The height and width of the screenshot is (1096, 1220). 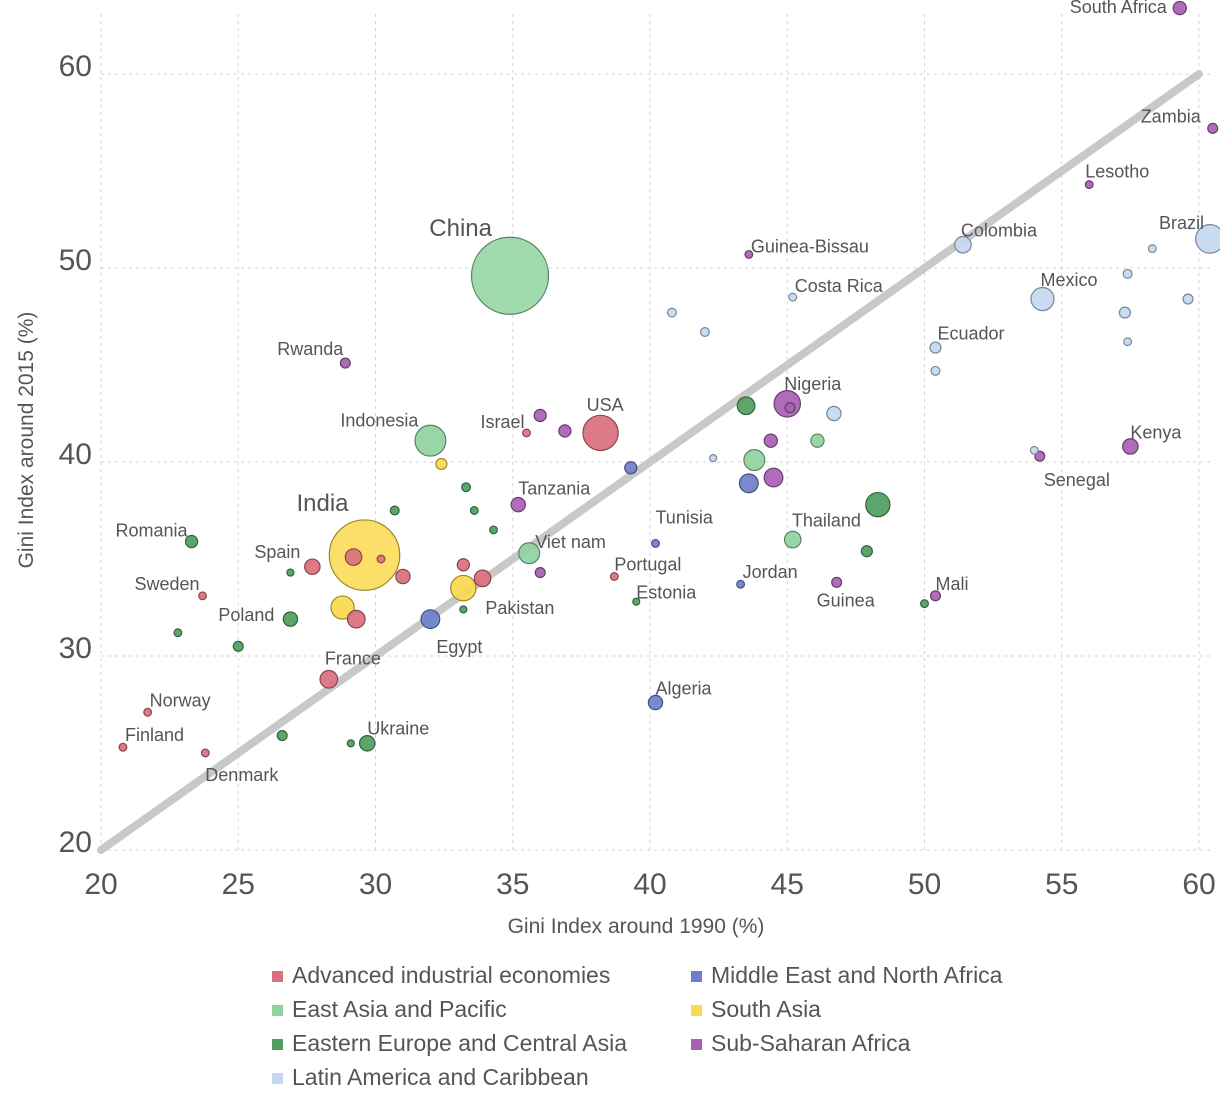 I want to click on bubble-ecuador, so click(x=935, y=347).